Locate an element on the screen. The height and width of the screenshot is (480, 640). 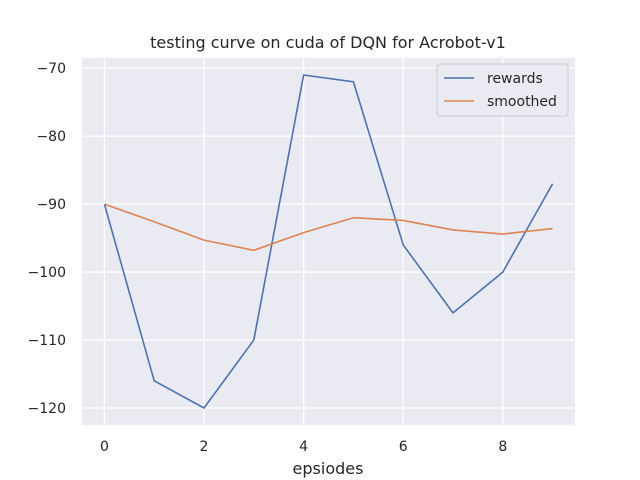
x-tick-label: 8 is located at coordinates (502, 447).